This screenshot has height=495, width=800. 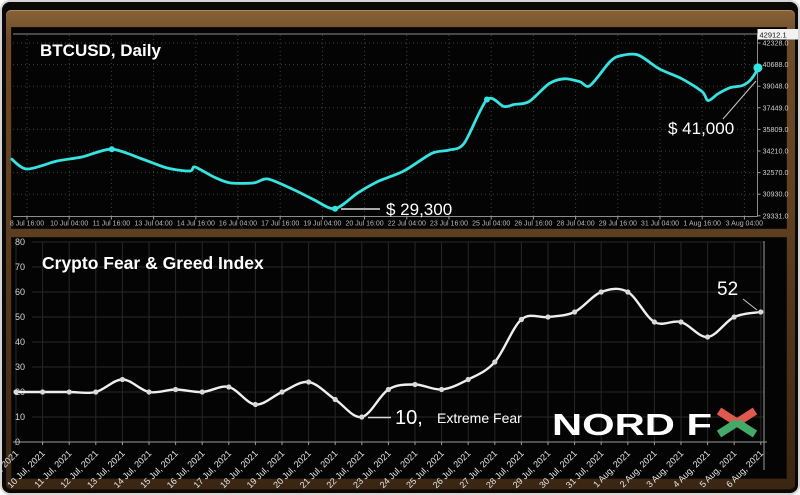 I want to click on price-tick-label: 30930.0, so click(x=776, y=194).